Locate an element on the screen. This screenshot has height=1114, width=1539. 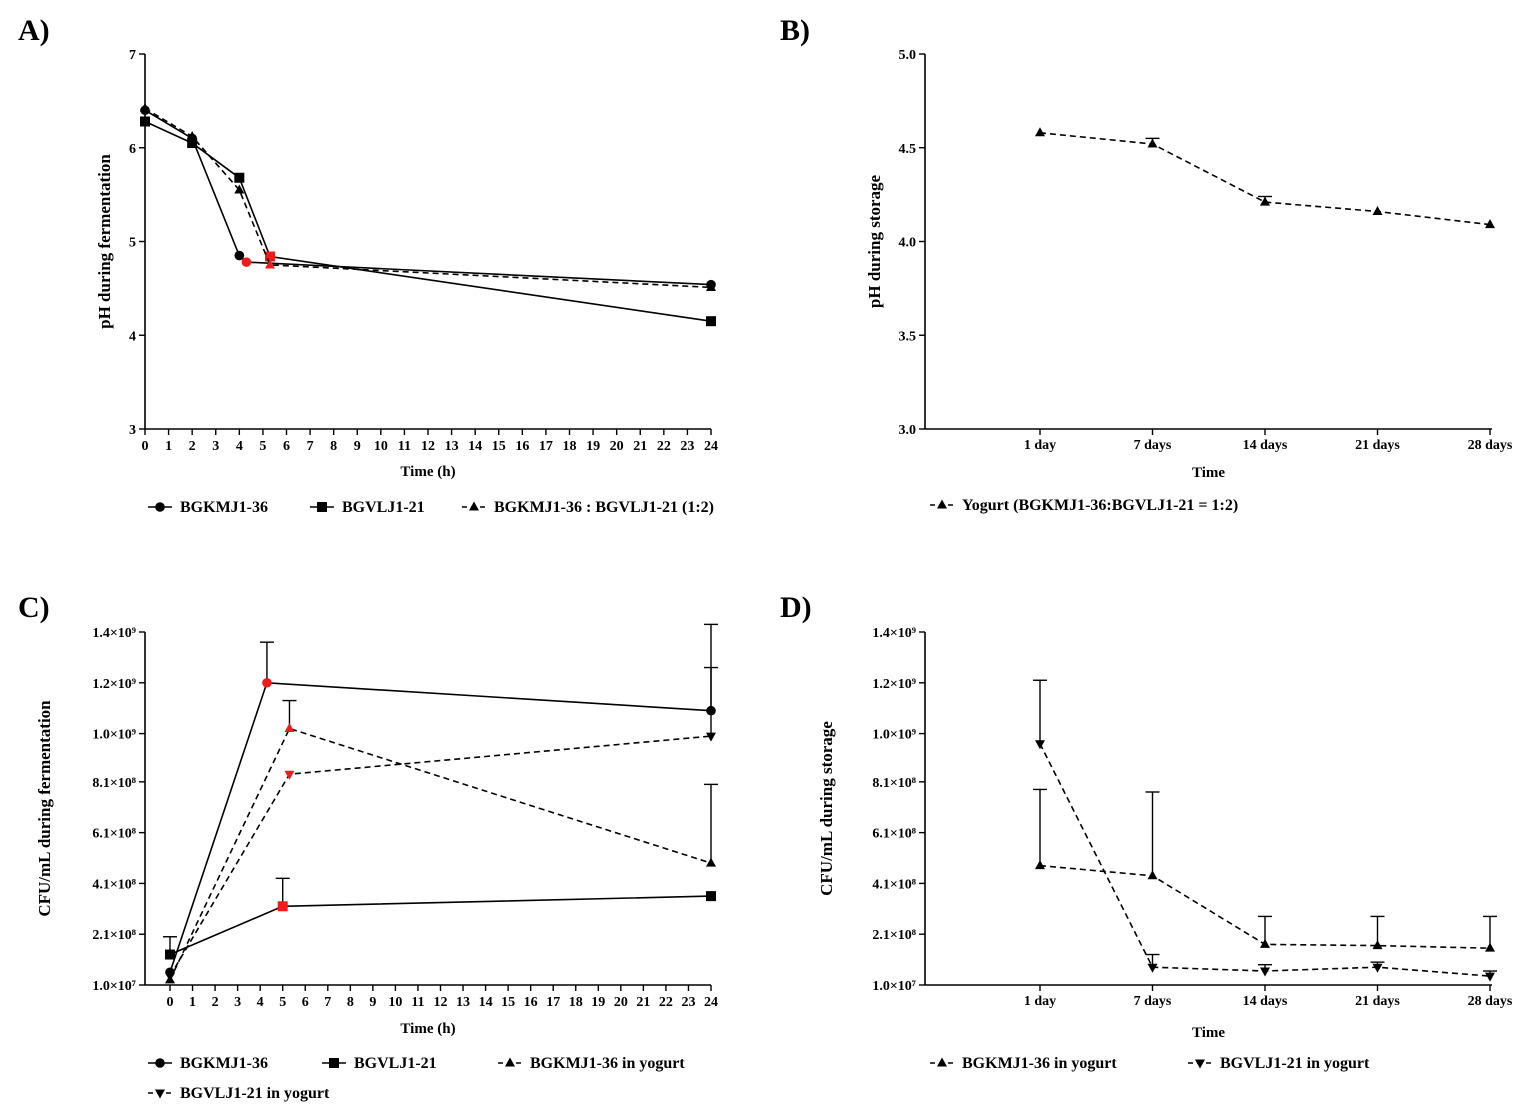
y-axis-label: pH during storage is located at coordinates (874, 241).